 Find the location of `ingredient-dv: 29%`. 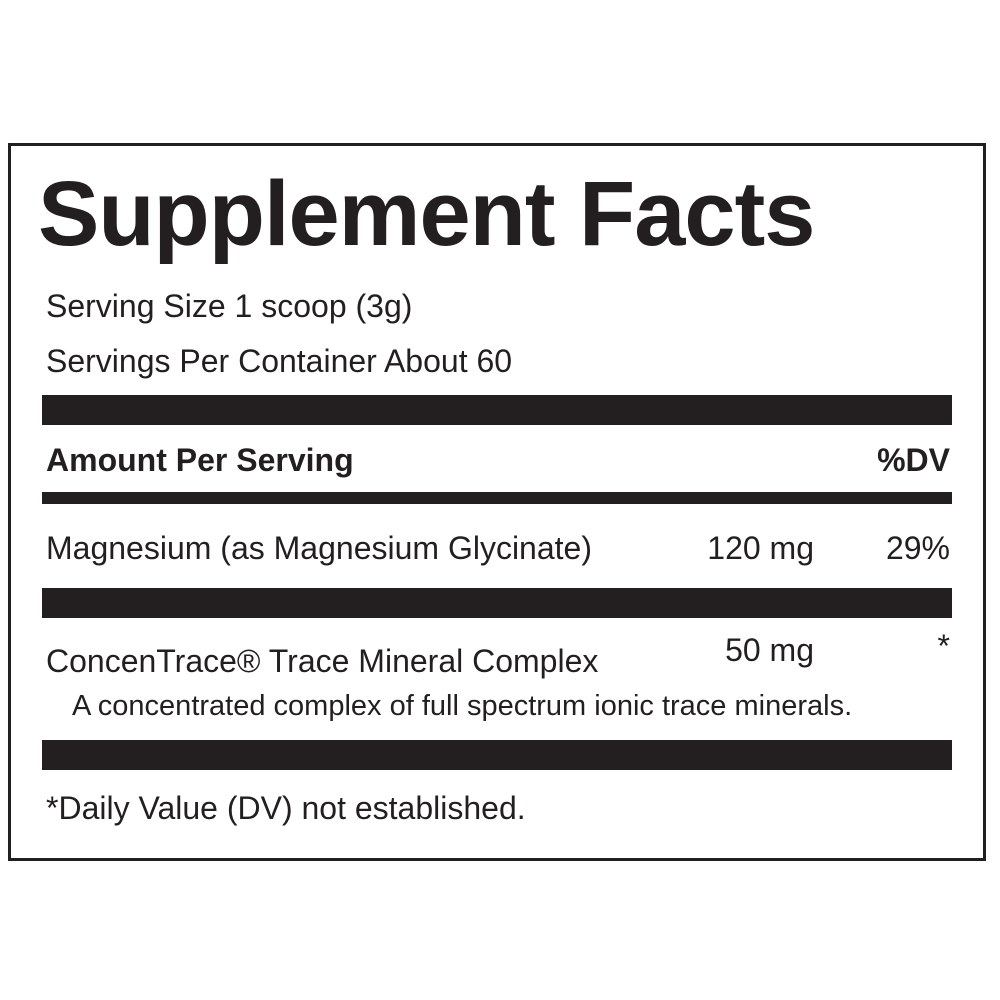

ingredient-dv: 29% is located at coordinates (917, 548).